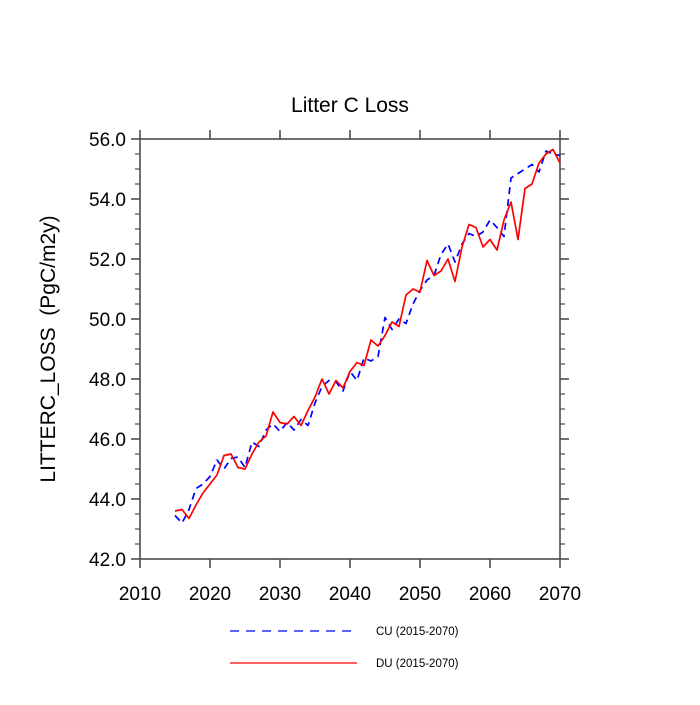 This screenshot has height=705, width=700. I want to click on y-axis-label: LITTERC_LOSS (PgC/m2y), so click(48, 348).